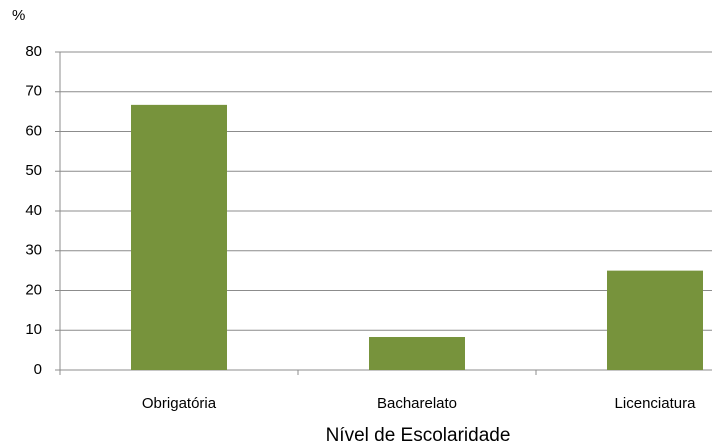 The height and width of the screenshot is (447, 717). What do you see at coordinates (33, 289) in the screenshot?
I see `y-tick-label: 20` at bounding box center [33, 289].